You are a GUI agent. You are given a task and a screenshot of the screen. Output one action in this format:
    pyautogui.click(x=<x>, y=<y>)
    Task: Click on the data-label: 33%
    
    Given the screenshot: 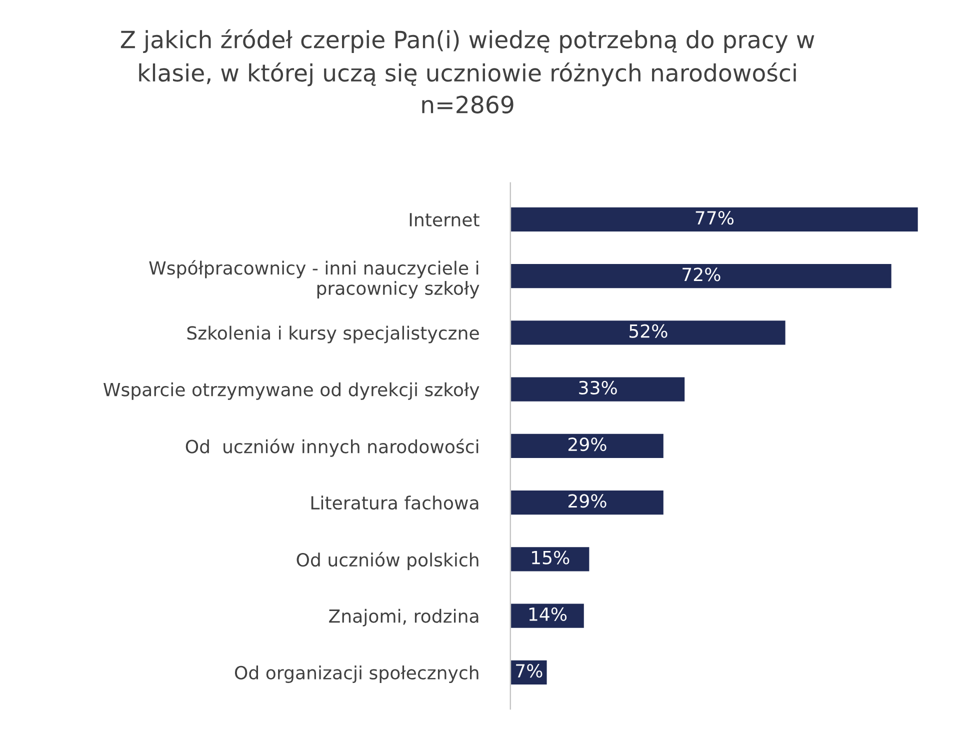 What is the action you would take?
    pyautogui.click(x=598, y=387)
    